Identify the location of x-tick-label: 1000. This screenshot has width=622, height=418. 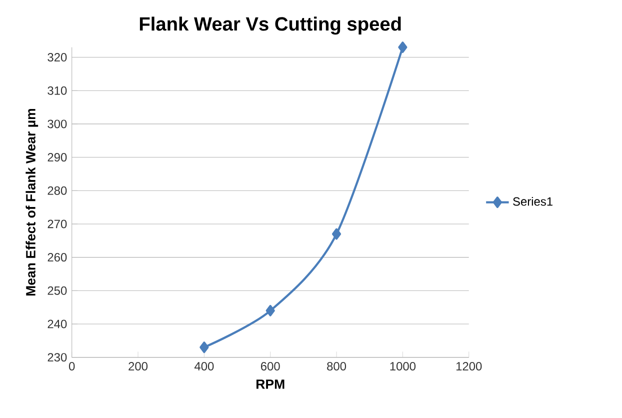
(403, 366).